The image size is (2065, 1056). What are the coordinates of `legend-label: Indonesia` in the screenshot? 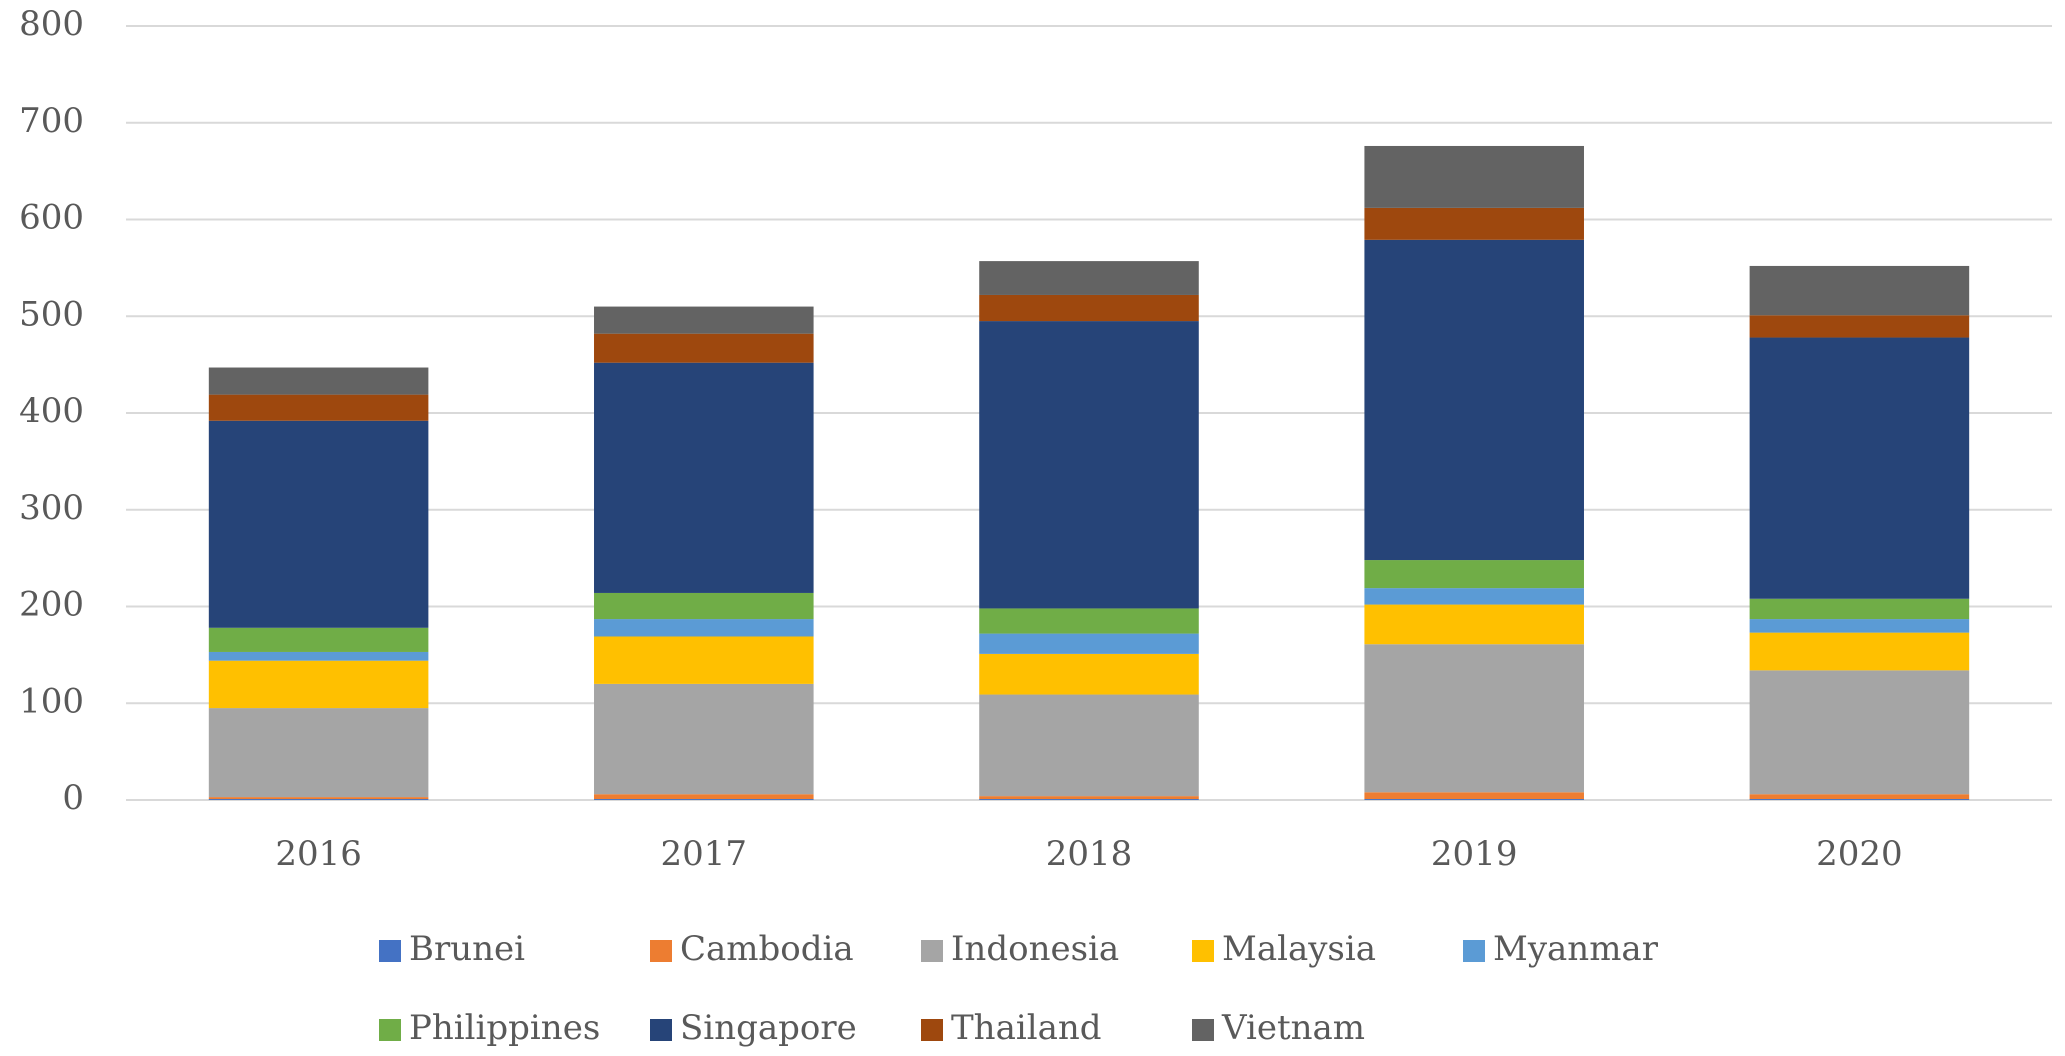 It's located at (1035, 949).